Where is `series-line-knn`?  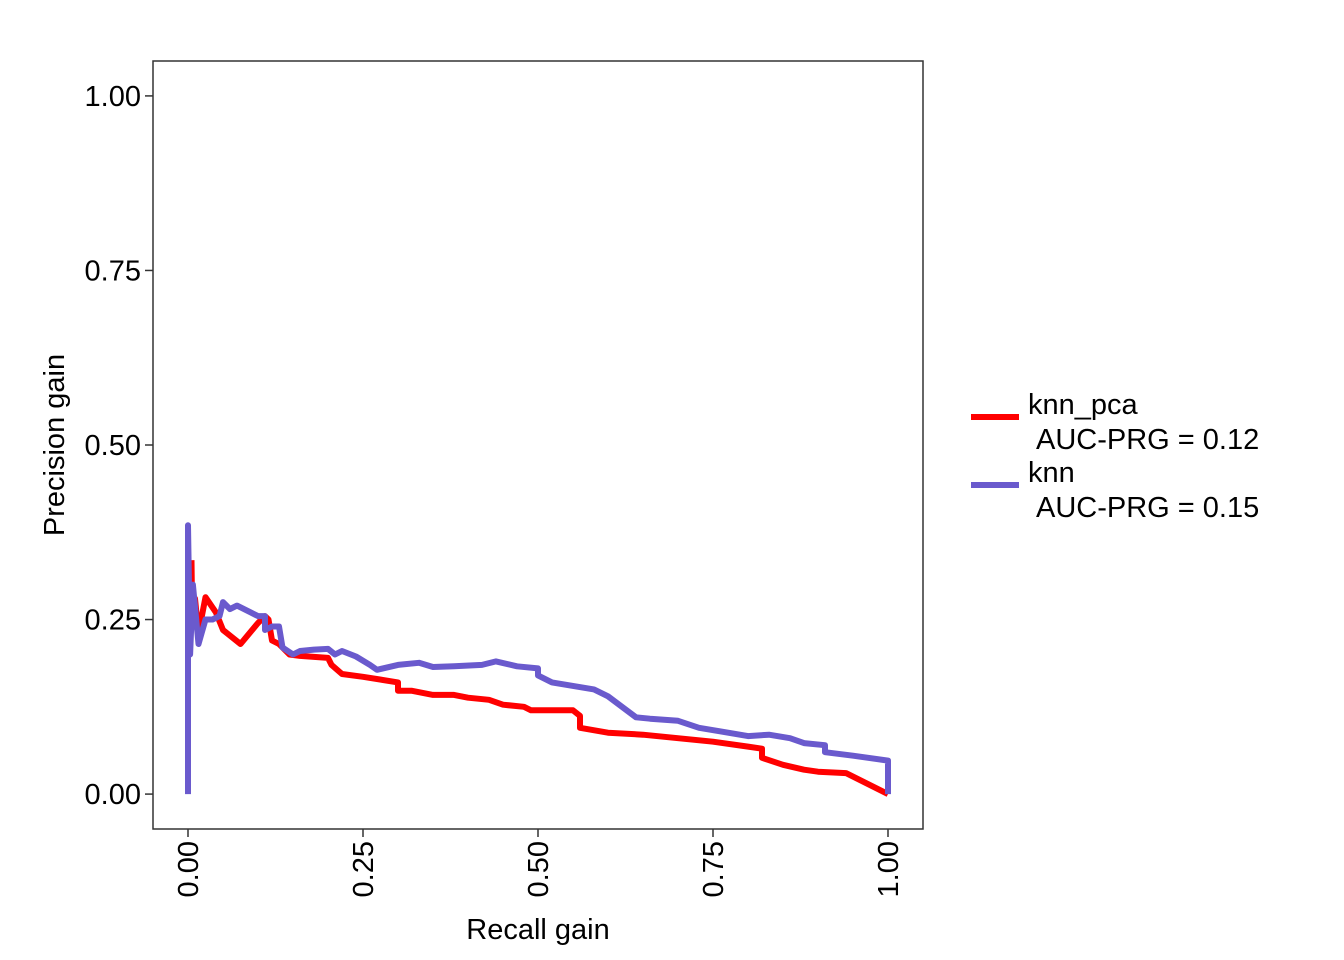
series-line-knn is located at coordinates (538, 658).